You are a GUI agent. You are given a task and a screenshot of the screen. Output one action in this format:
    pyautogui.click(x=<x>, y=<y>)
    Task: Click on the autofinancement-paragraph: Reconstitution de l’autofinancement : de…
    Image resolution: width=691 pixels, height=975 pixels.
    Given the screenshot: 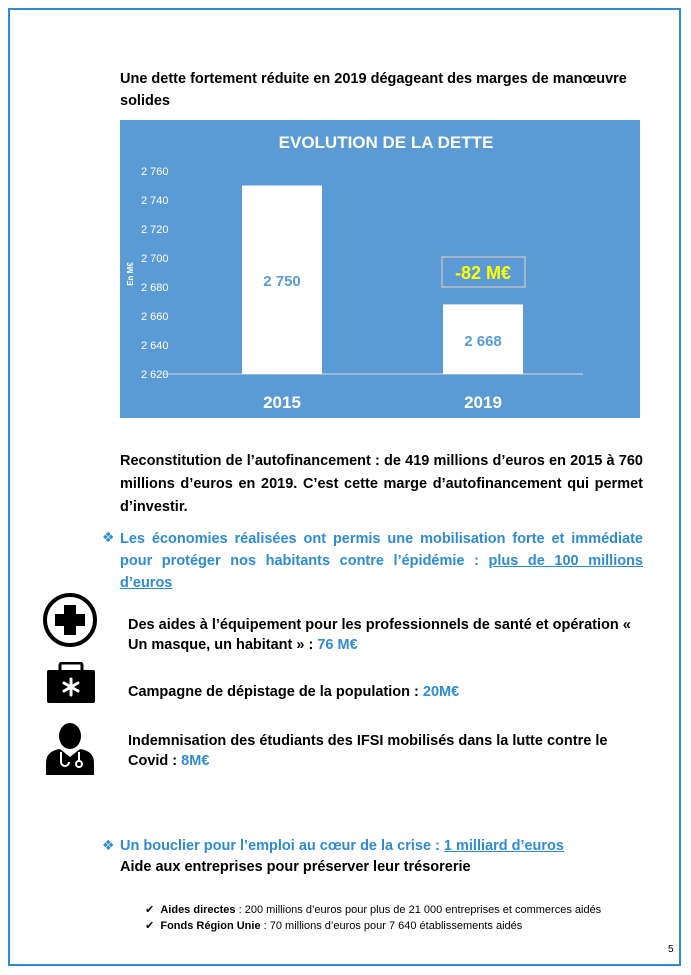 What is the action you would take?
    pyautogui.click(x=381, y=484)
    